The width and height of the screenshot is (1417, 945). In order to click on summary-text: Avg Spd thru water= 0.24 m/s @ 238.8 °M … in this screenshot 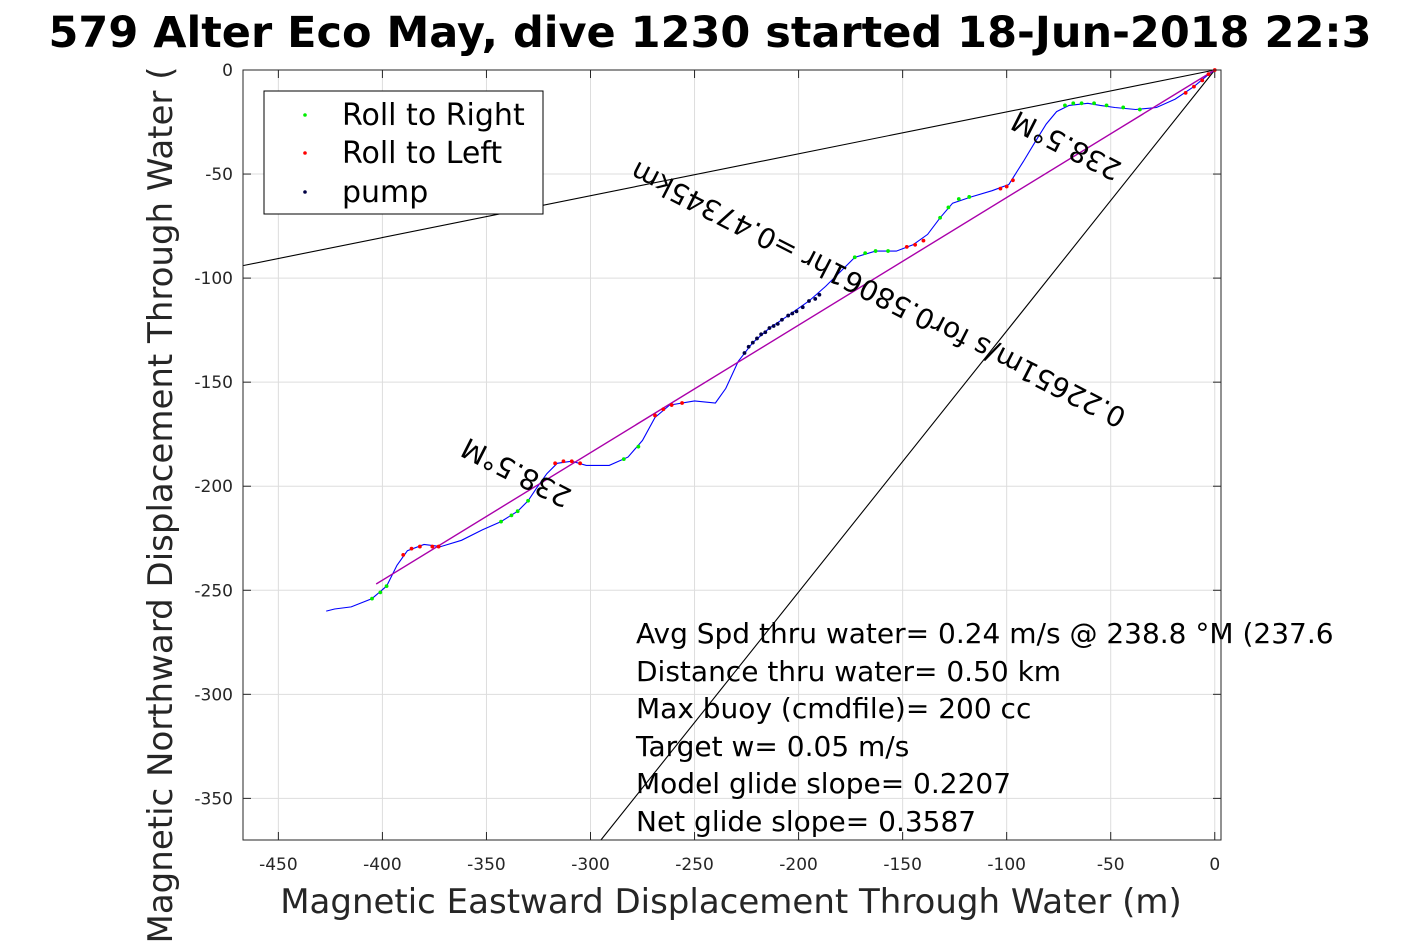, I will do `click(984, 727)`.